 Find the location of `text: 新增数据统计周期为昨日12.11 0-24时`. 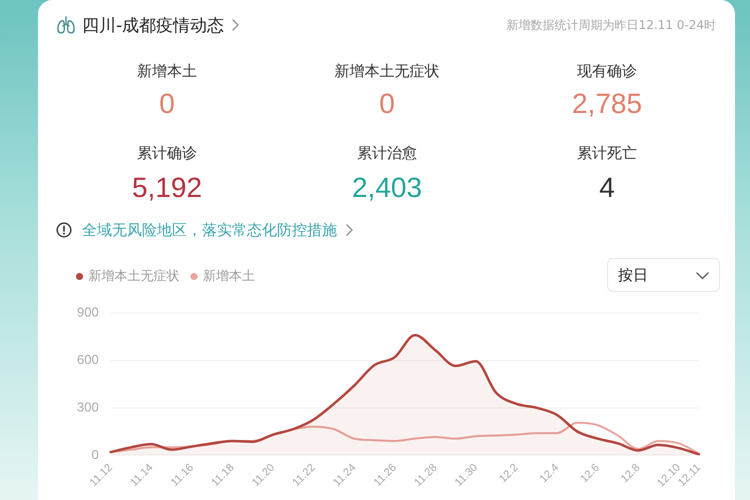

text: 新增数据统计周期为昨日12.11 0-24时 is located at coordinates (611, 25).